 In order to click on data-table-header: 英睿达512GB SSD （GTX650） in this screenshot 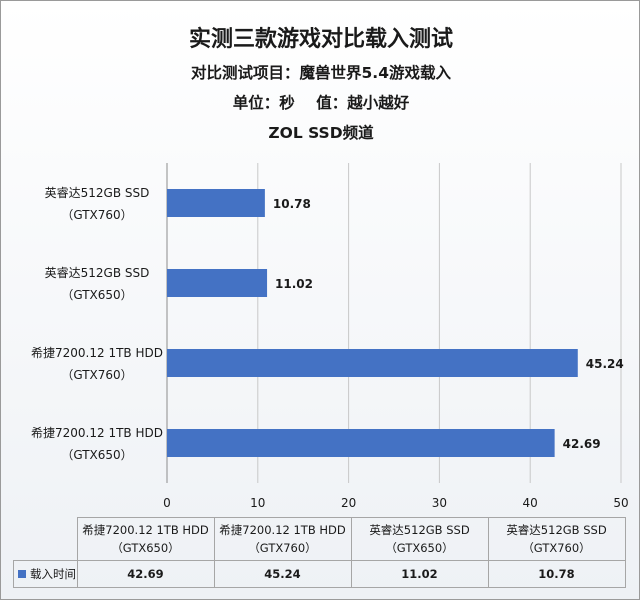, I will do `click(419, 539)`.